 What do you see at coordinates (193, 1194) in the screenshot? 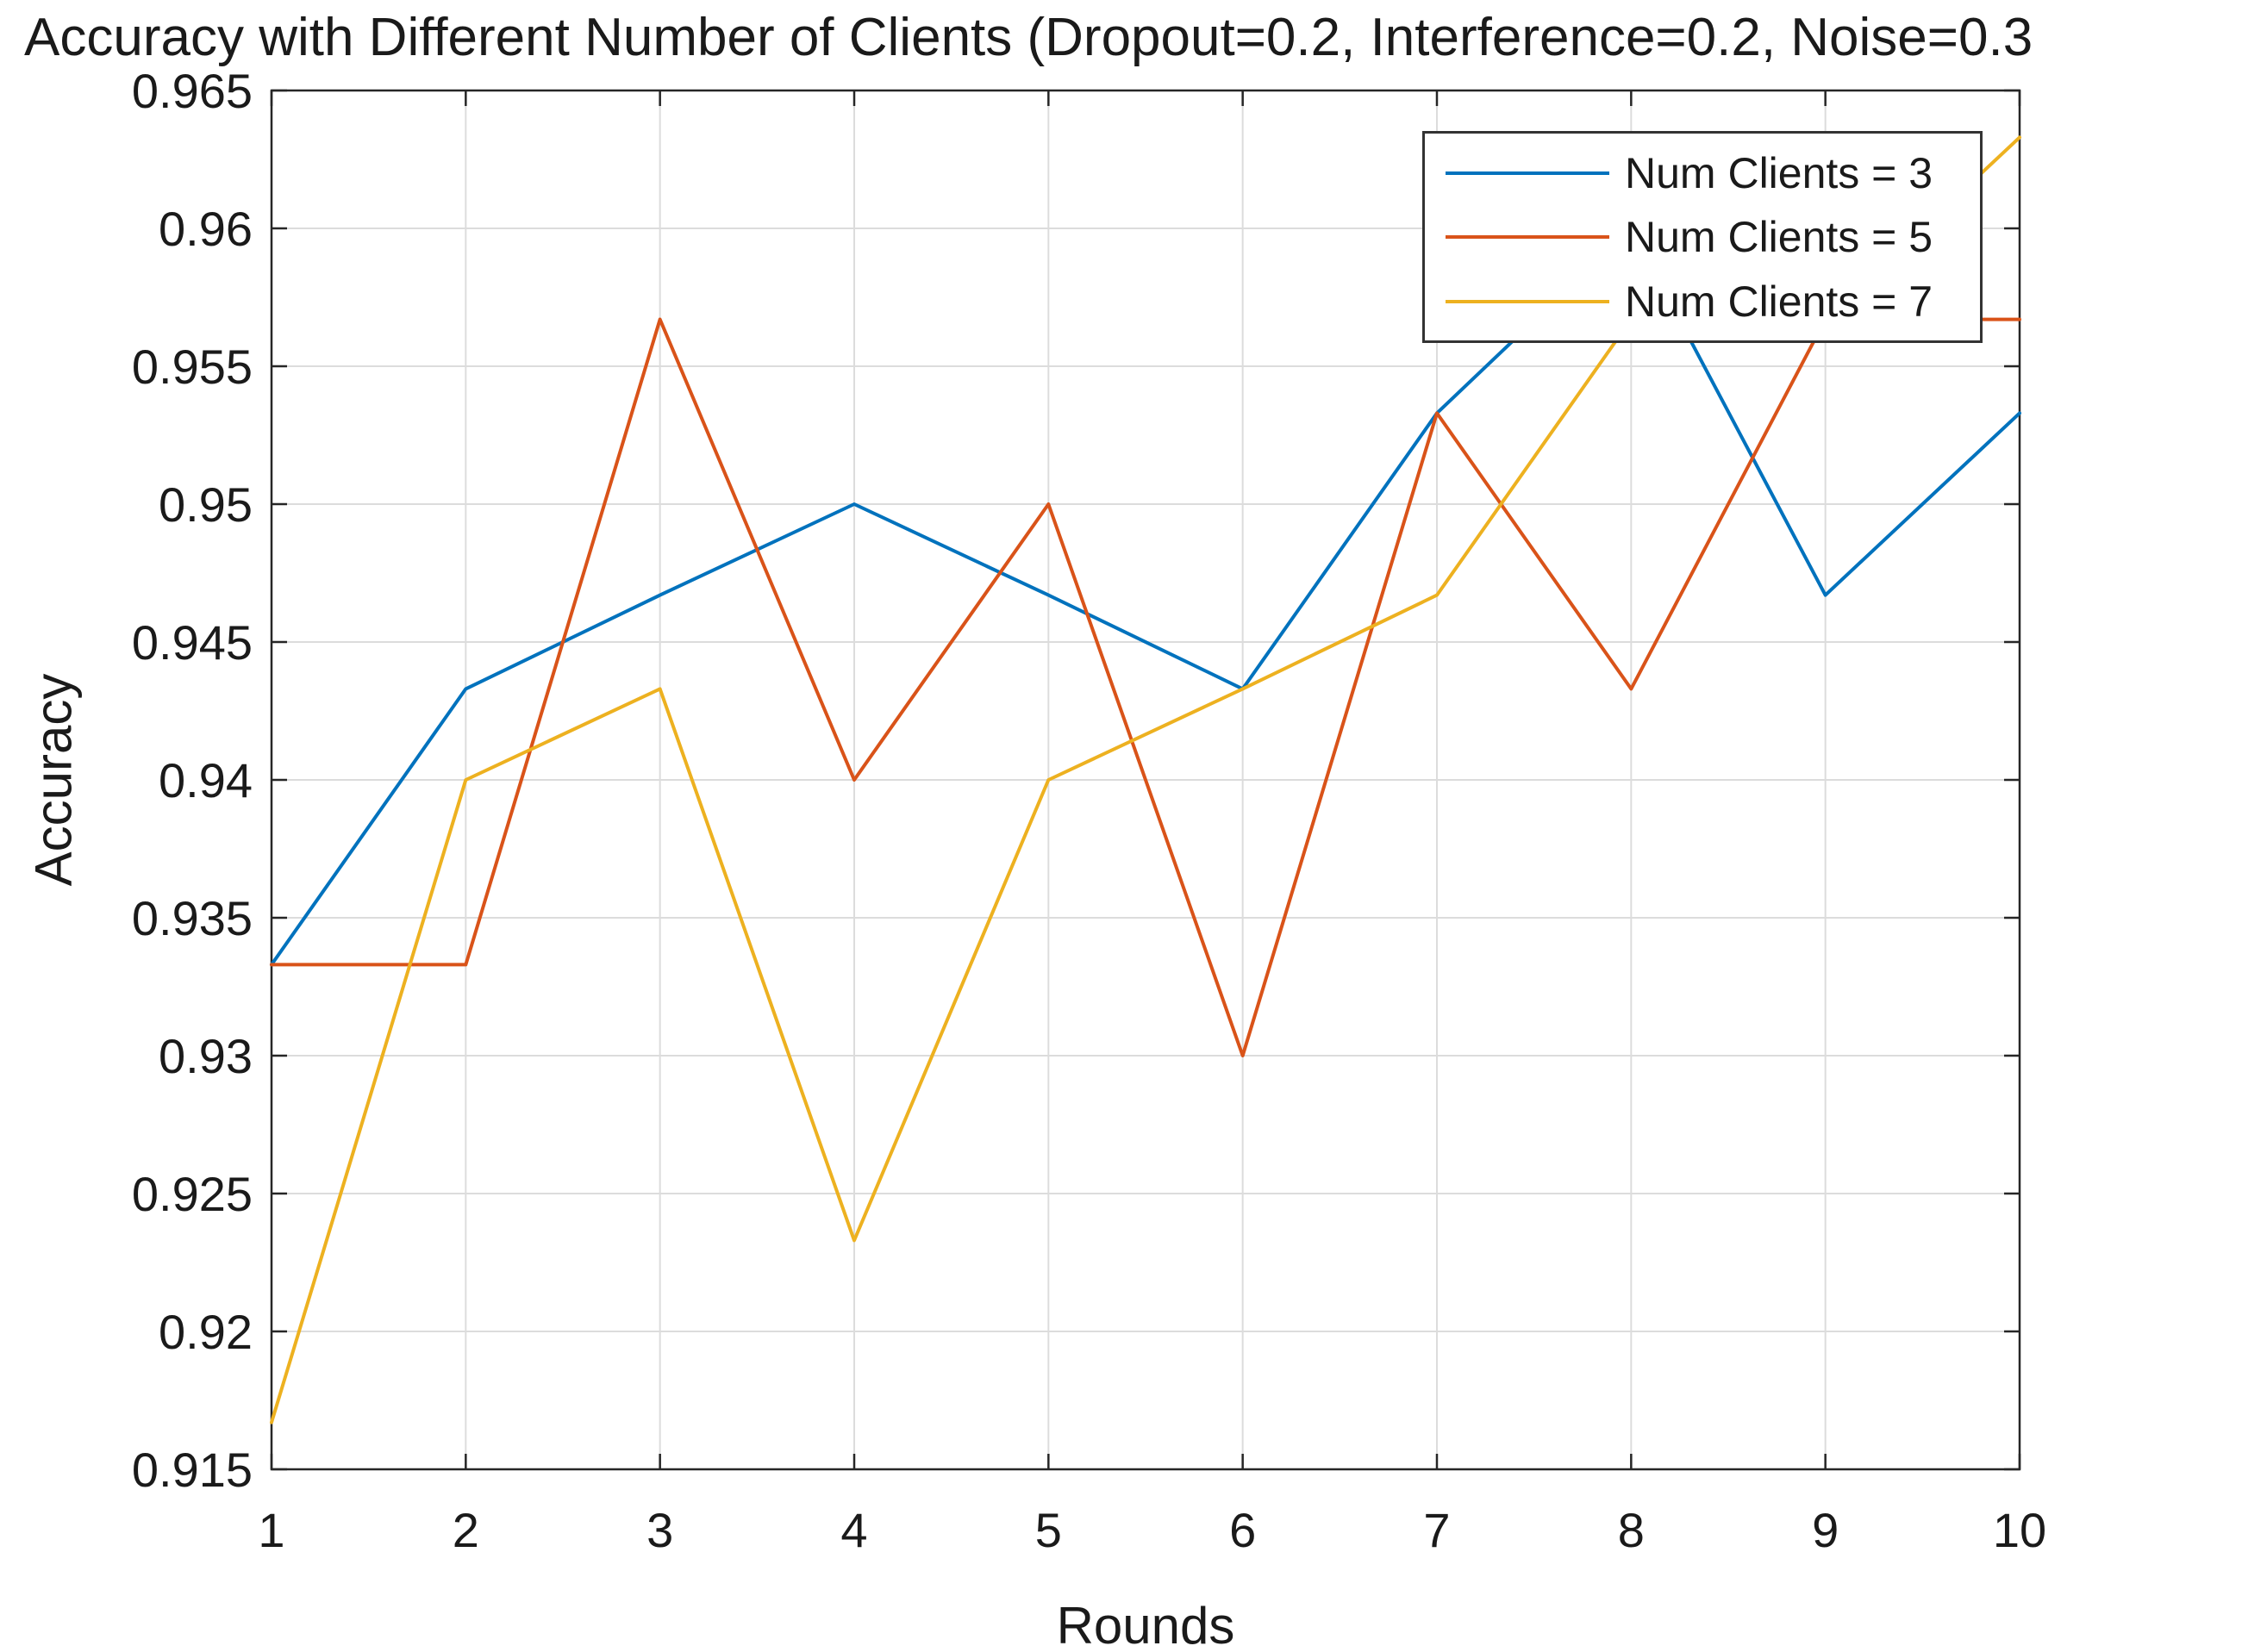
I see `y-tick-label: 0.925` at bounding box center [193, 1194].